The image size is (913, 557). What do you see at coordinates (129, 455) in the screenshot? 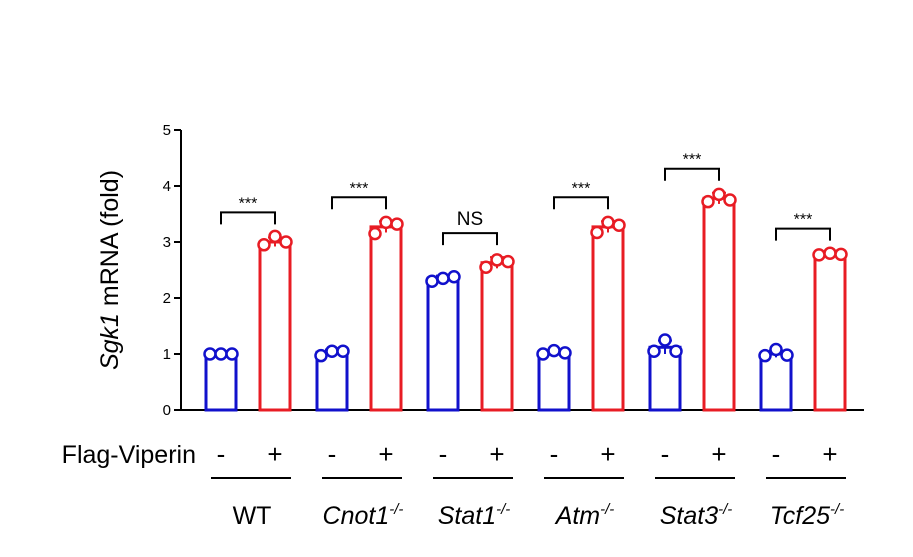
I see `row-label: Flag-Viperin` at bounding box center [129, 455].